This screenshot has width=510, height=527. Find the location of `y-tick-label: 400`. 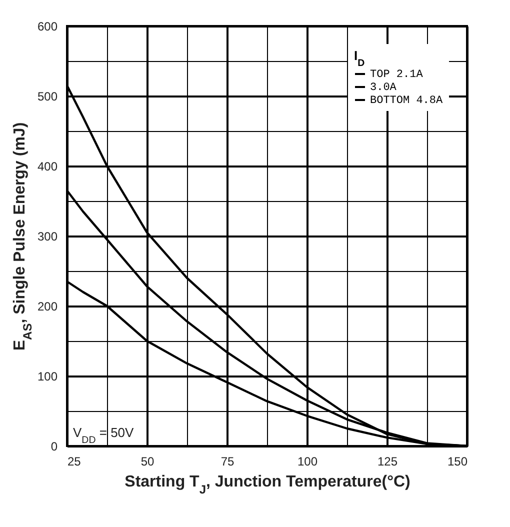

y-tick-label: 400 is located at coordinates (47, 167).